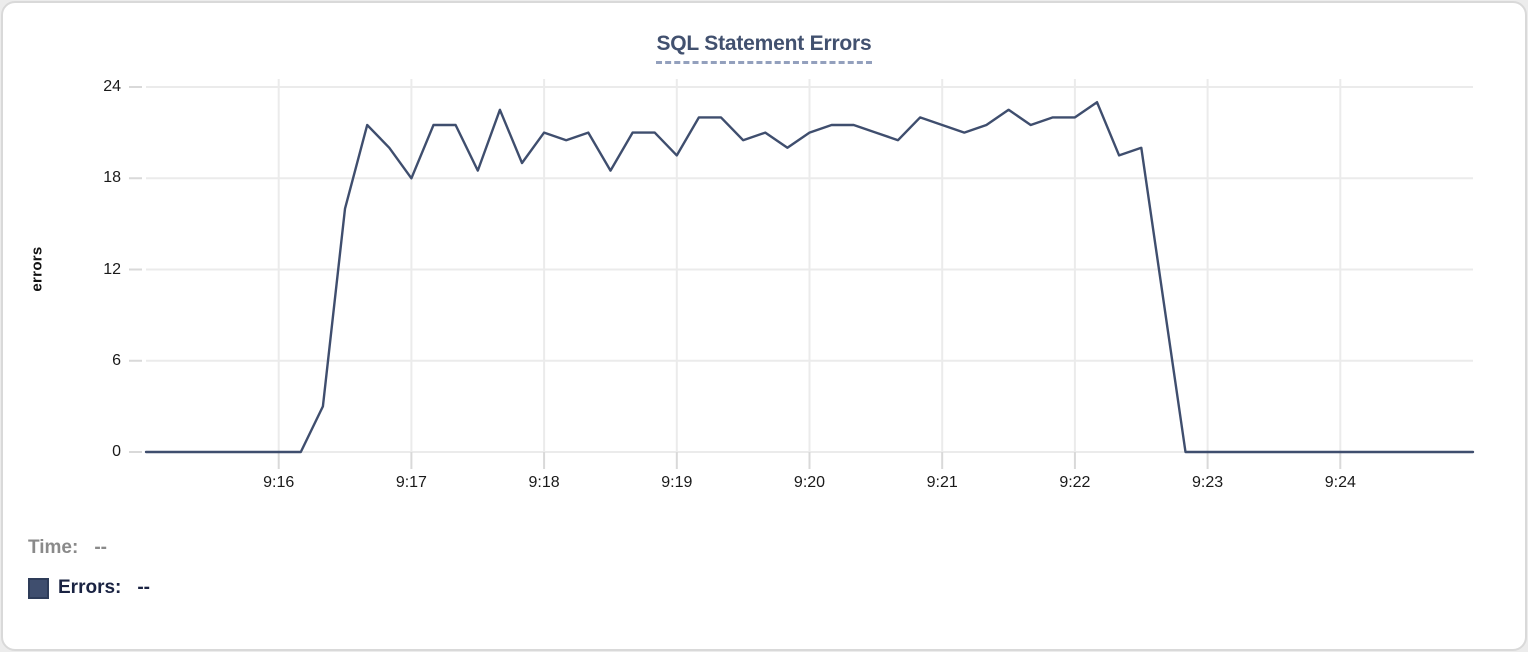 This screenshot has height=652, width=1528. I want to click on chart-header: SQL Statement Errors, so click(764, 33).